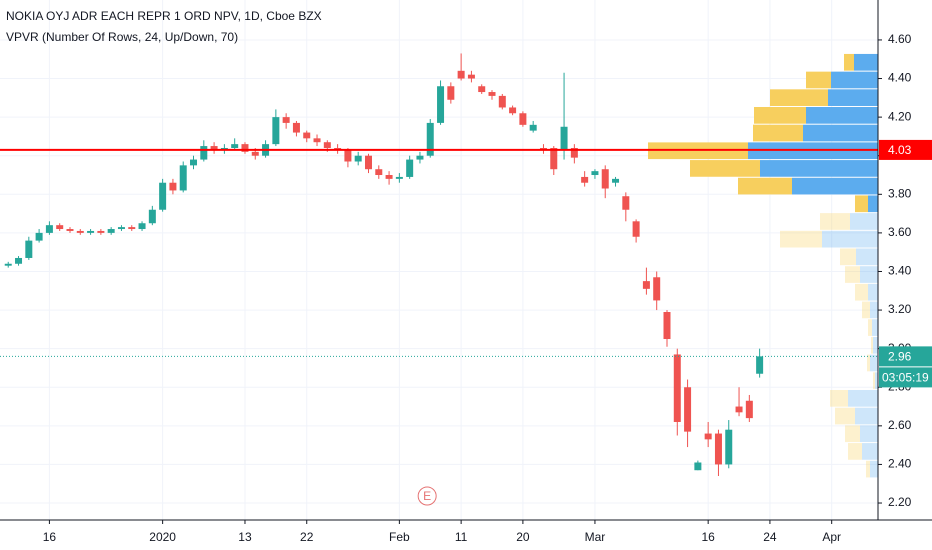 This screenshot has height=550, width=932. I want to click on y-tick-label: 4.40, so click(900, 78).